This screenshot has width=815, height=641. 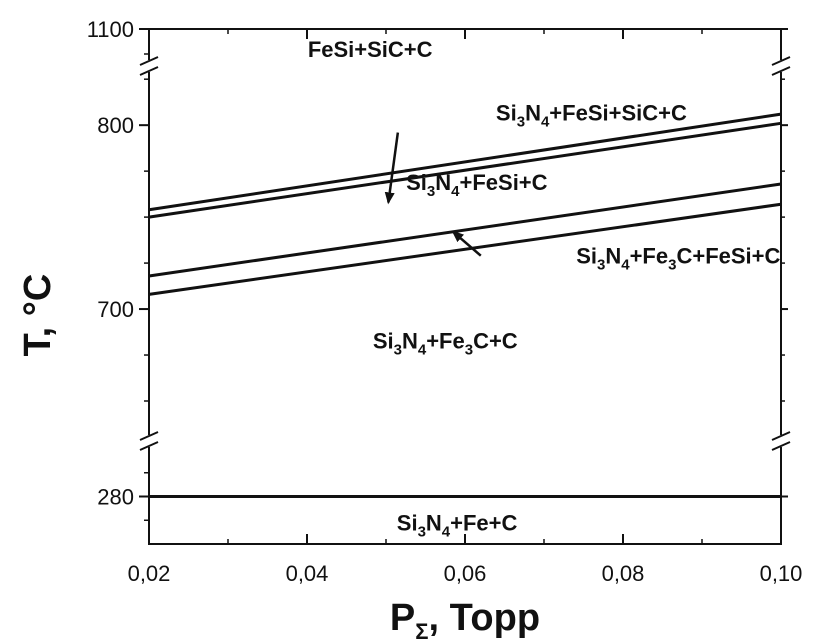 What do you see at coordinates (678, 259) in the screenshot?
I see `region-label: Si3N4+Fe3C+FeSi+C` at bounding box center [678, 259].